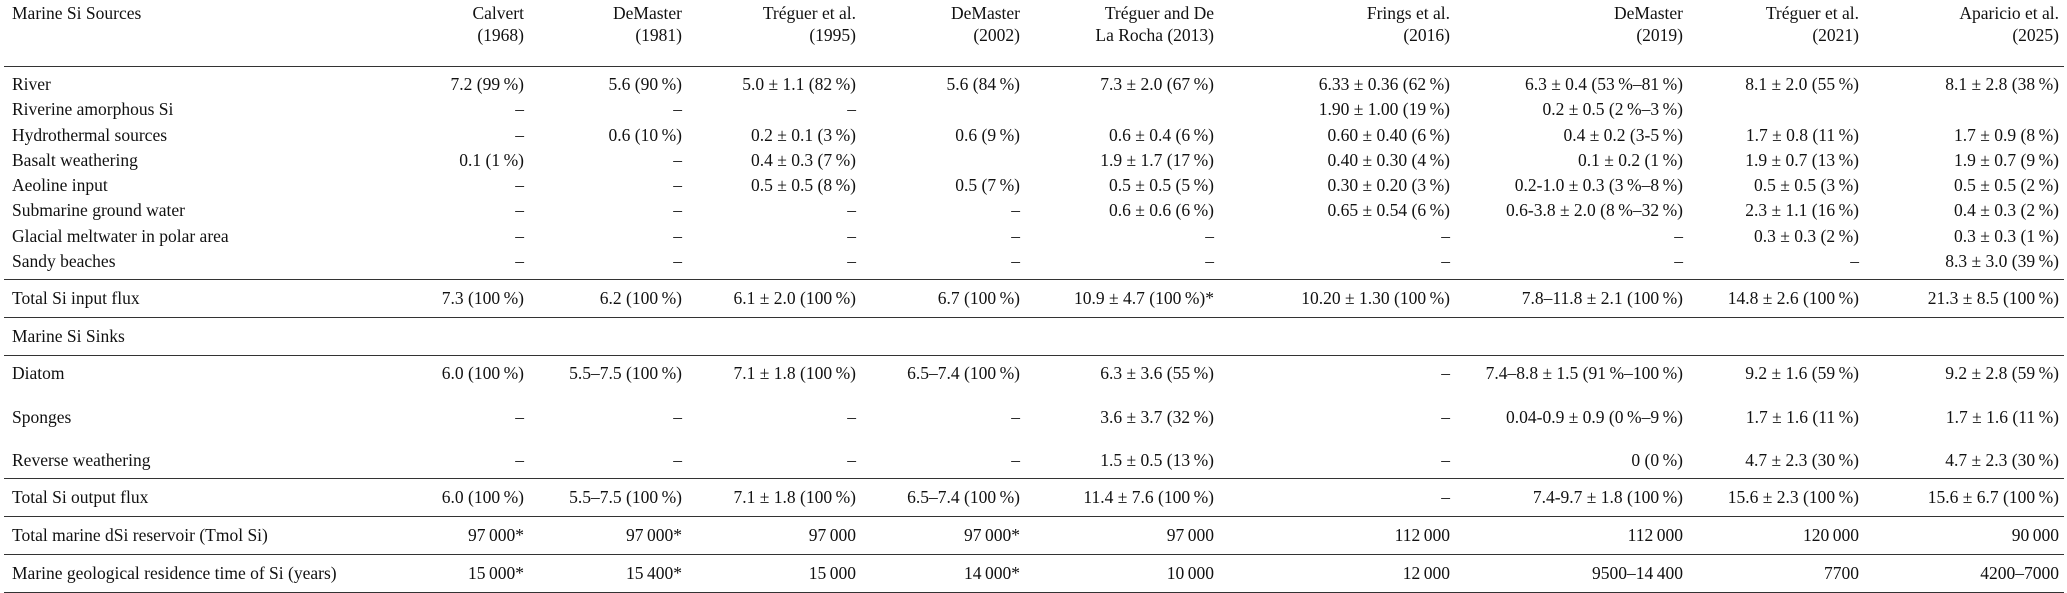 This screenshot has height=593, width=2067. What do you see at coordinates (1388, 134) in the screenshot?
I see `table-cell: 0.60 ± 0.40 (6 %)` at bounding box center [1388, 134].